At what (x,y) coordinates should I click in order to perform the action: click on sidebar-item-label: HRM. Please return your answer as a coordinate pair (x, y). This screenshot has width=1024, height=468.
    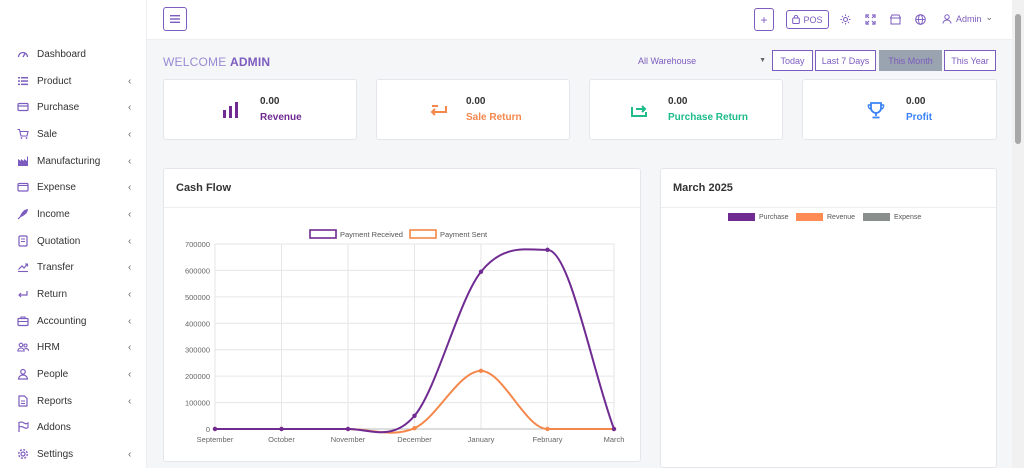
    Looking at the image, I should click on (48, 347).